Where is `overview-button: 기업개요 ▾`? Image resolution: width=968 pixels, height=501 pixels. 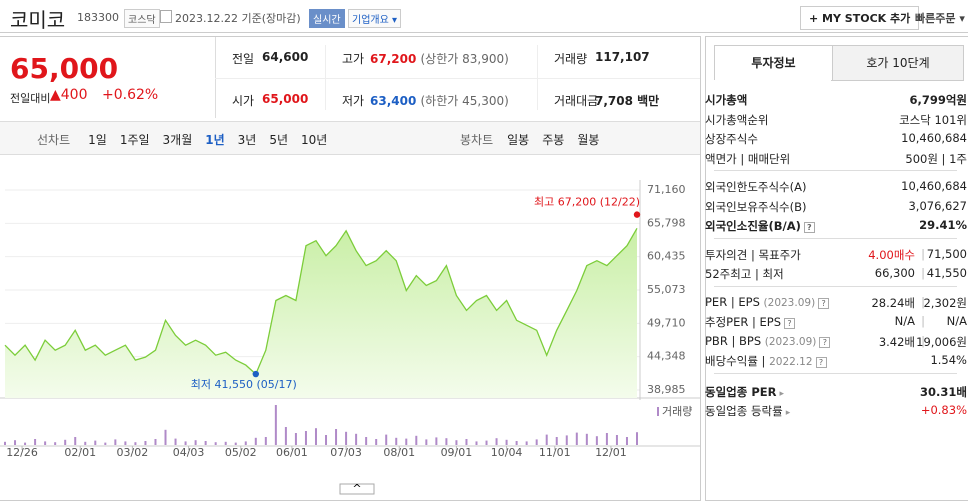
overview-button: 기업개요 ▾ is located at coordinates (375, 18).